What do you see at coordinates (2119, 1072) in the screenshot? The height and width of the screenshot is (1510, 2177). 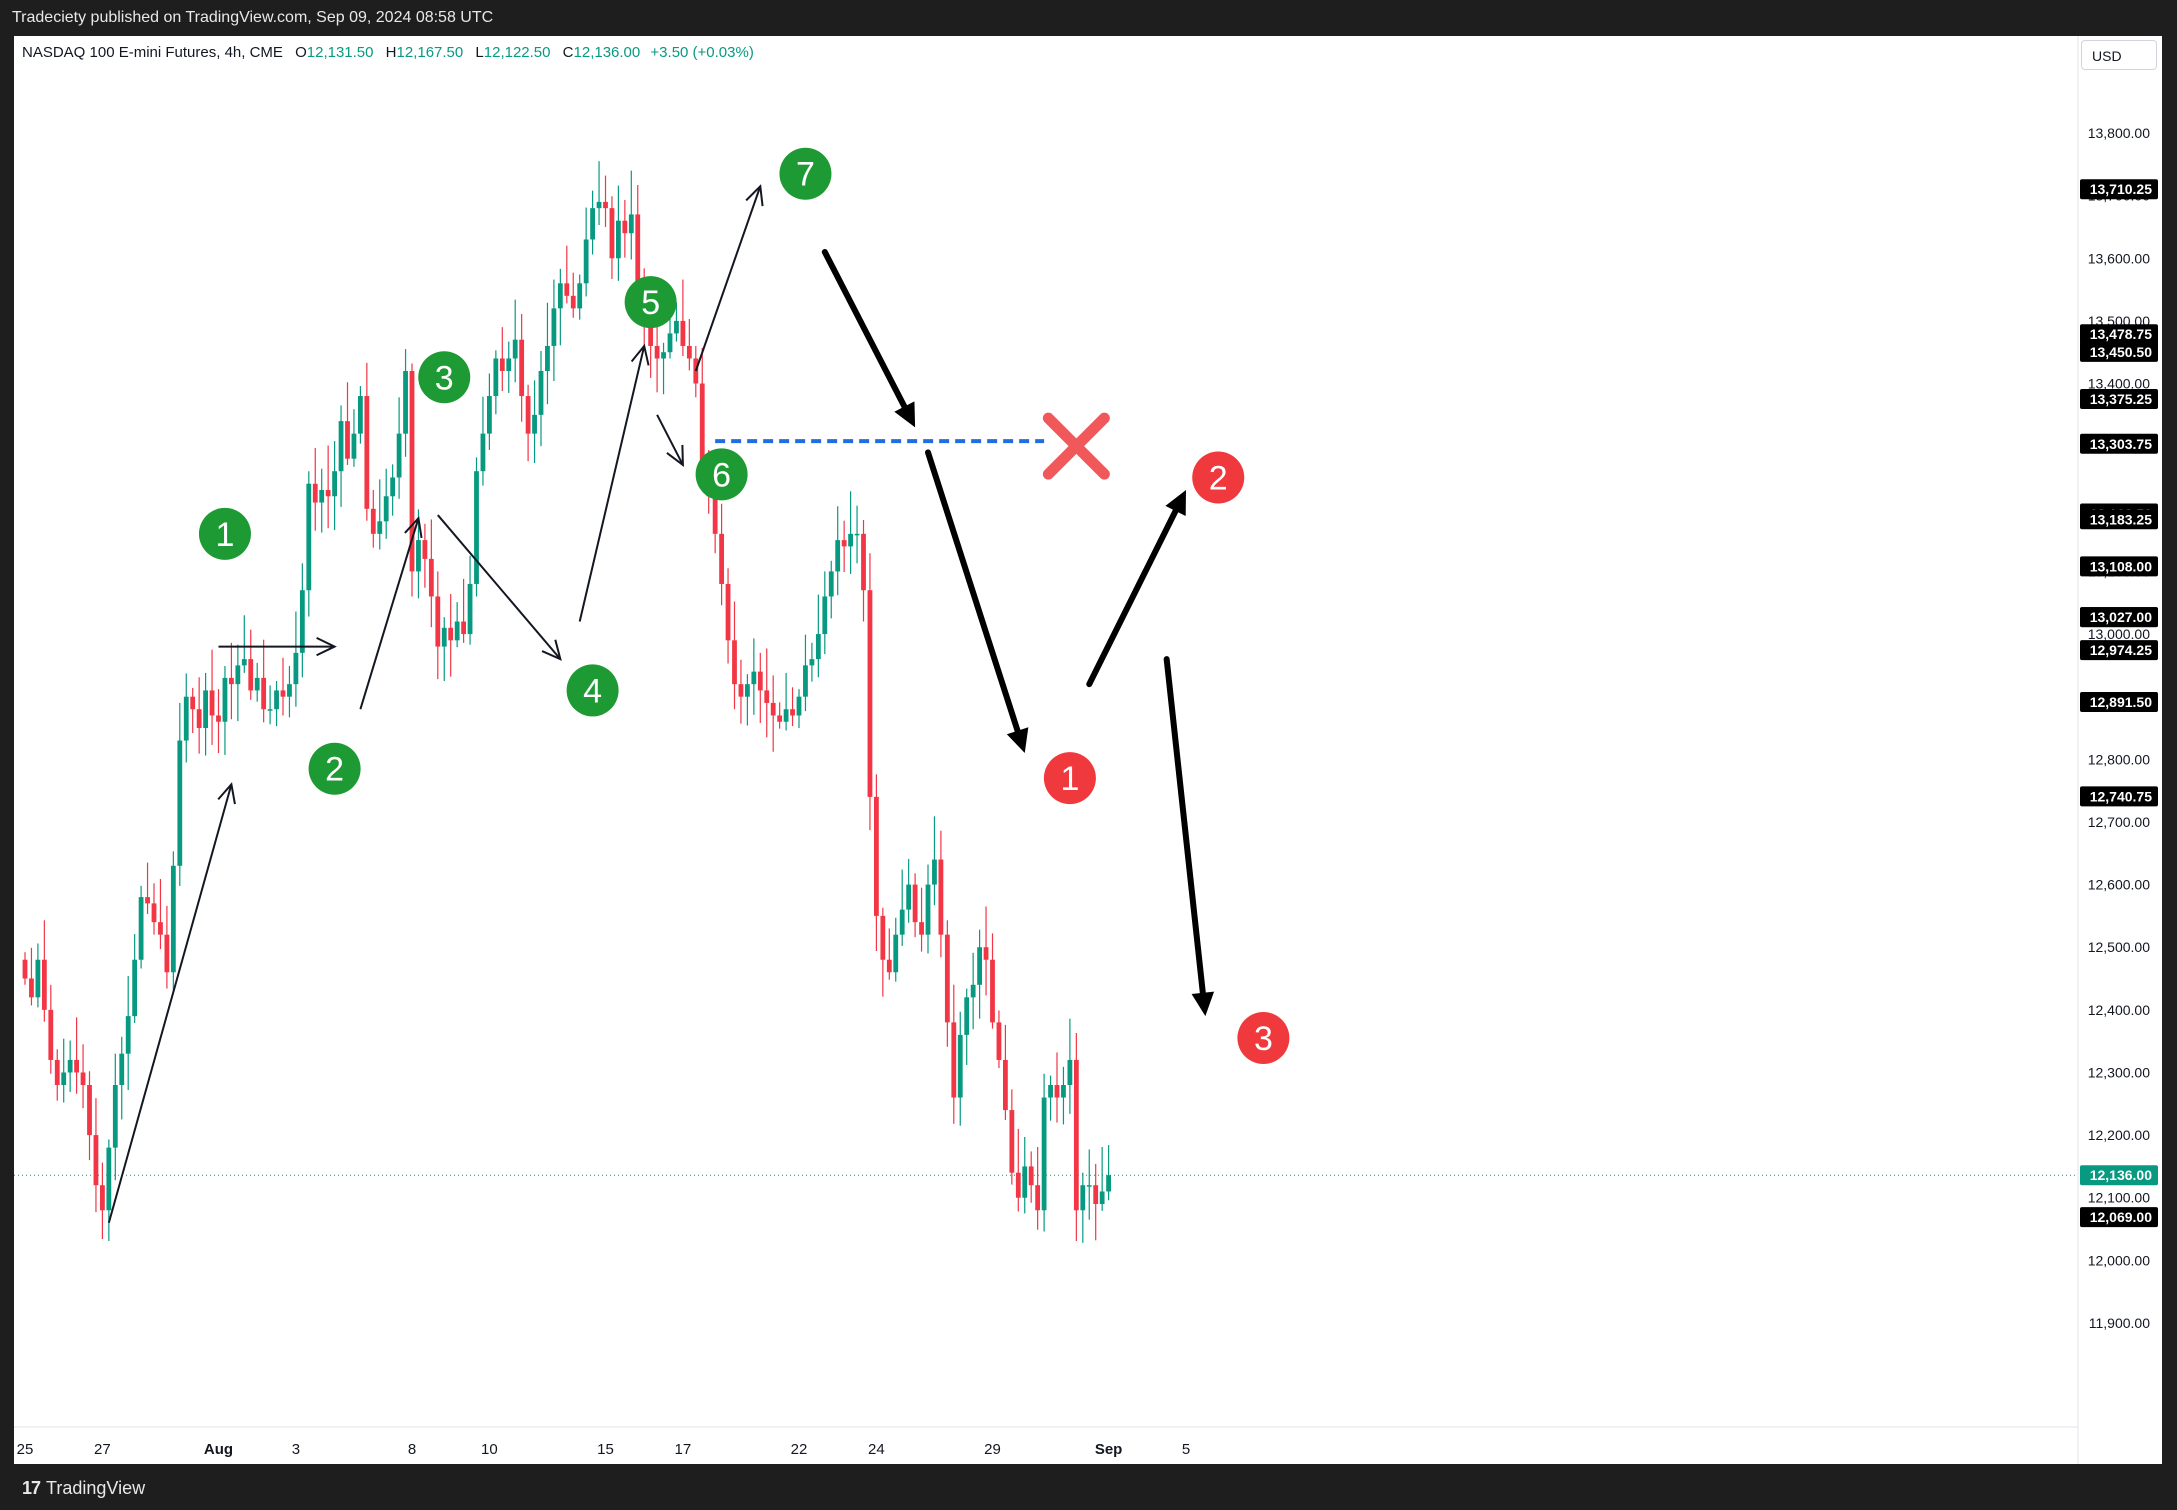 I see `y-tick-label: 12,300.00` at bounding box center [2119, 1072].